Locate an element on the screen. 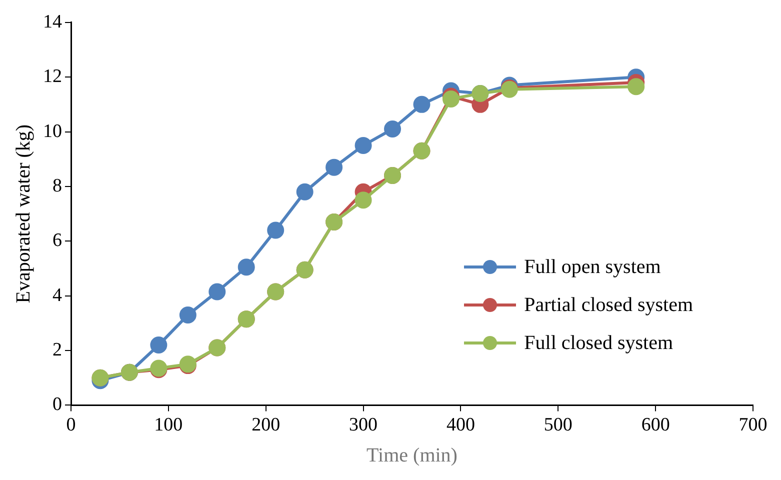 The image size is (781, 480). y-tick-label: 2 is located at coordinates (57, 350).